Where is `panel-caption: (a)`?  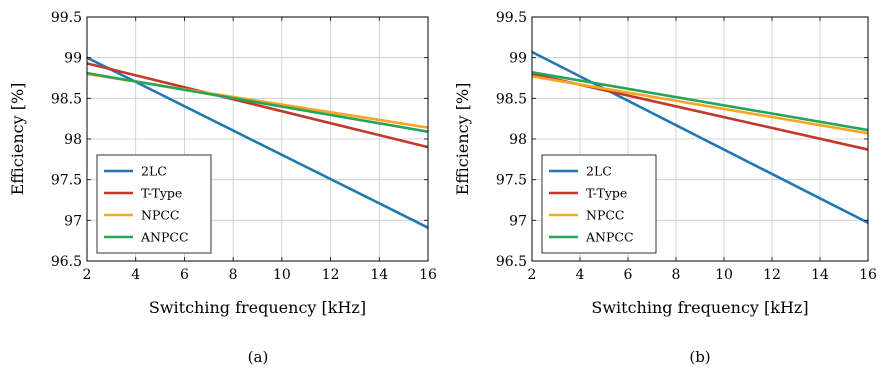
panel-caption: (a) is located at coordinates (258, 357).